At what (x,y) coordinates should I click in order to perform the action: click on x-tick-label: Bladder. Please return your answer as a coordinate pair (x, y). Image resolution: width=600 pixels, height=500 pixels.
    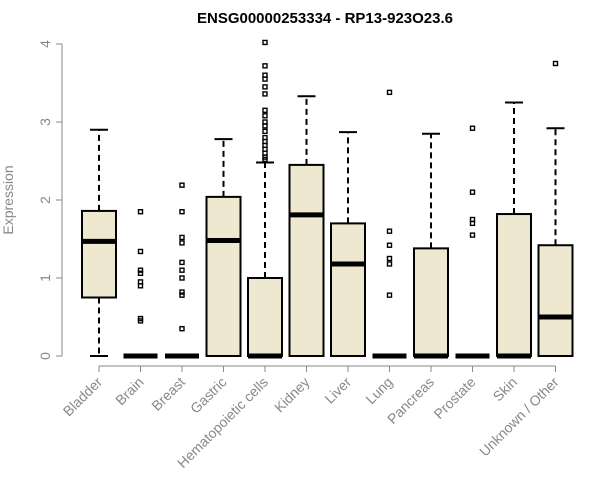
    Looking at the image, I should click on (83, 397).